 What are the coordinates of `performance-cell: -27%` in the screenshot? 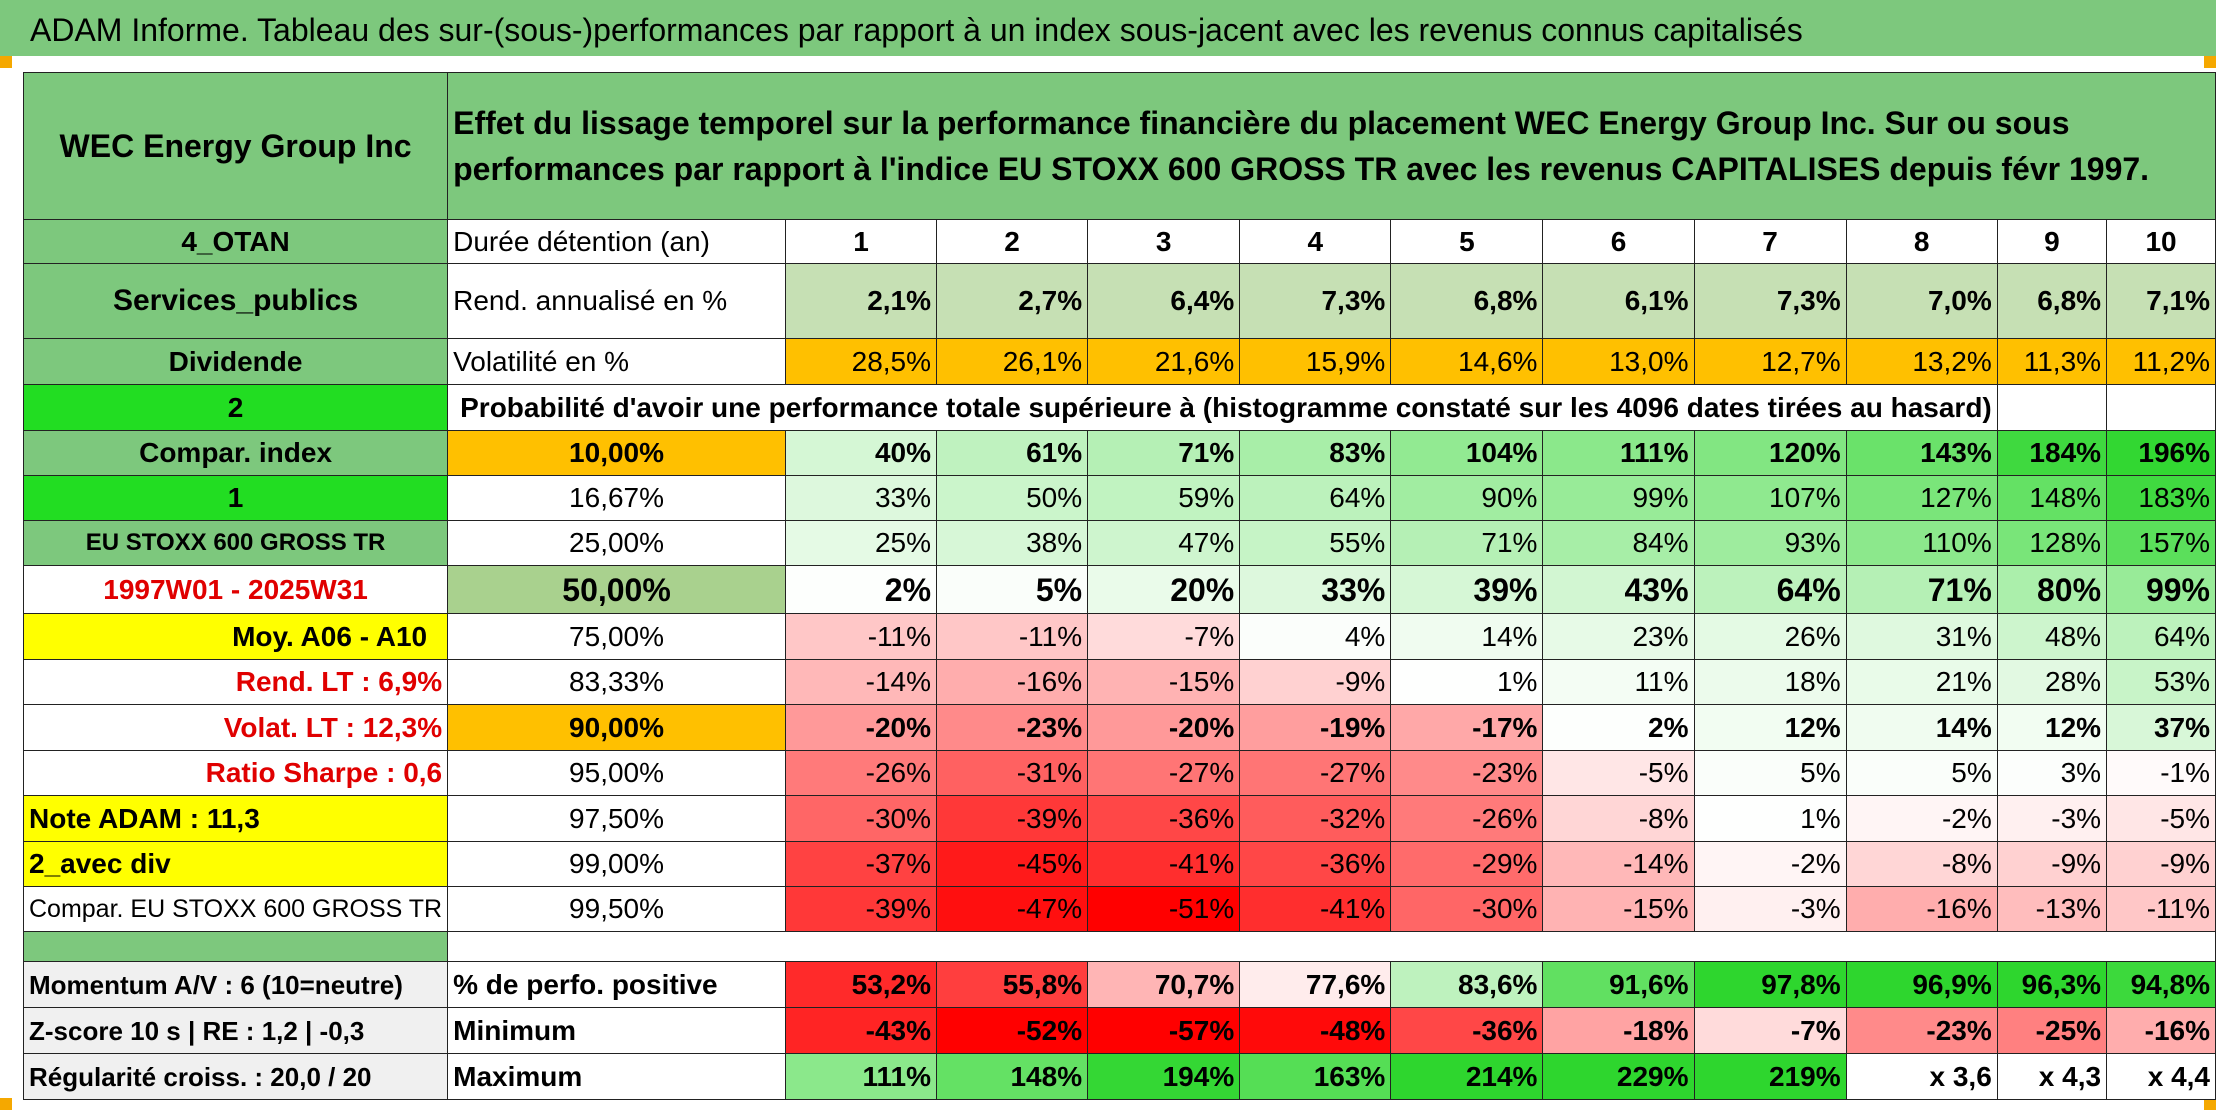 It's located at (1164, 773).